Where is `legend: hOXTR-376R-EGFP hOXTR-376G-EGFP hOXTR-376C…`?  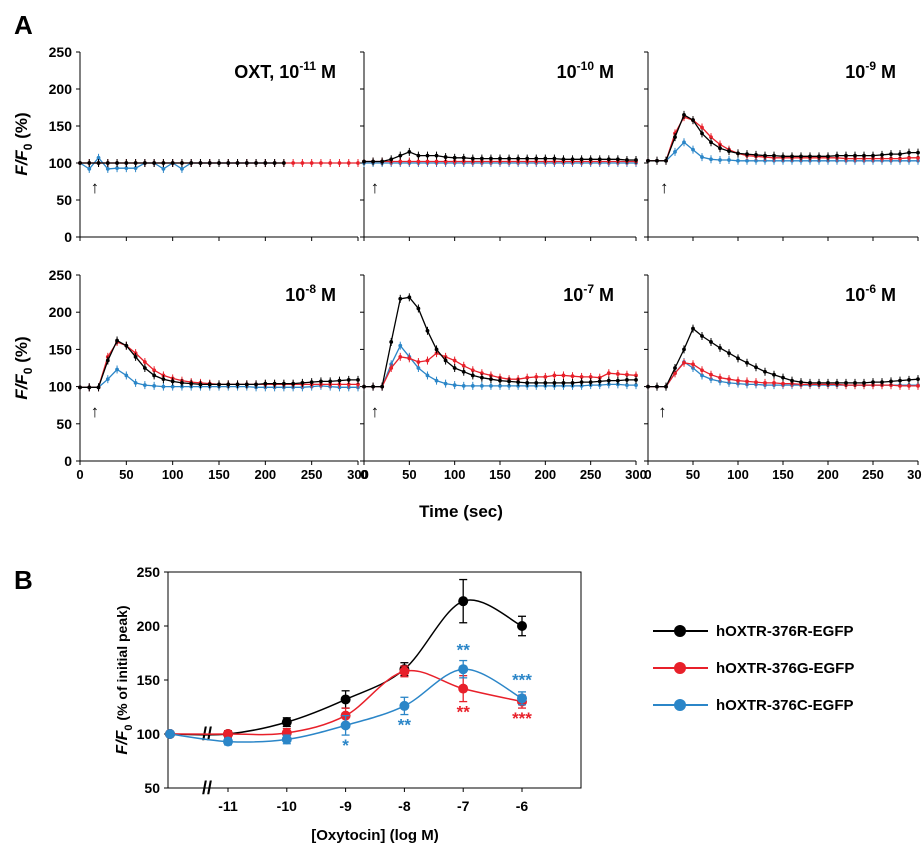 legend: hOXTR-376R-EGFP hOXTR-376G-EGFP hOXTR-376C… is located at coordinates (753, 668).